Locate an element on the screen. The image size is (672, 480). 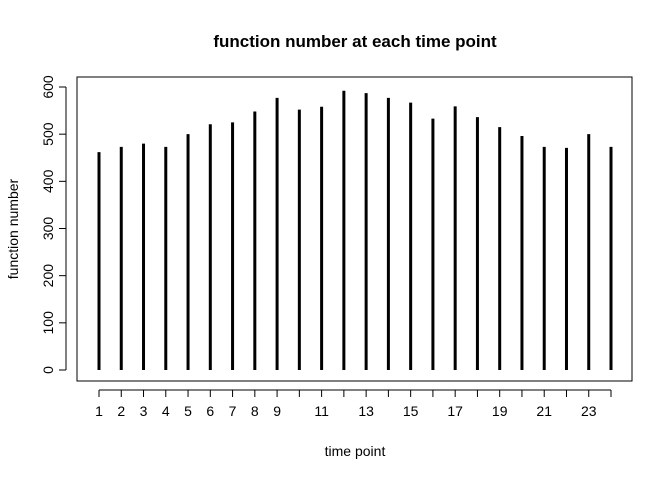
chart-title: function number at each time point is located at coordinates (355, 41).